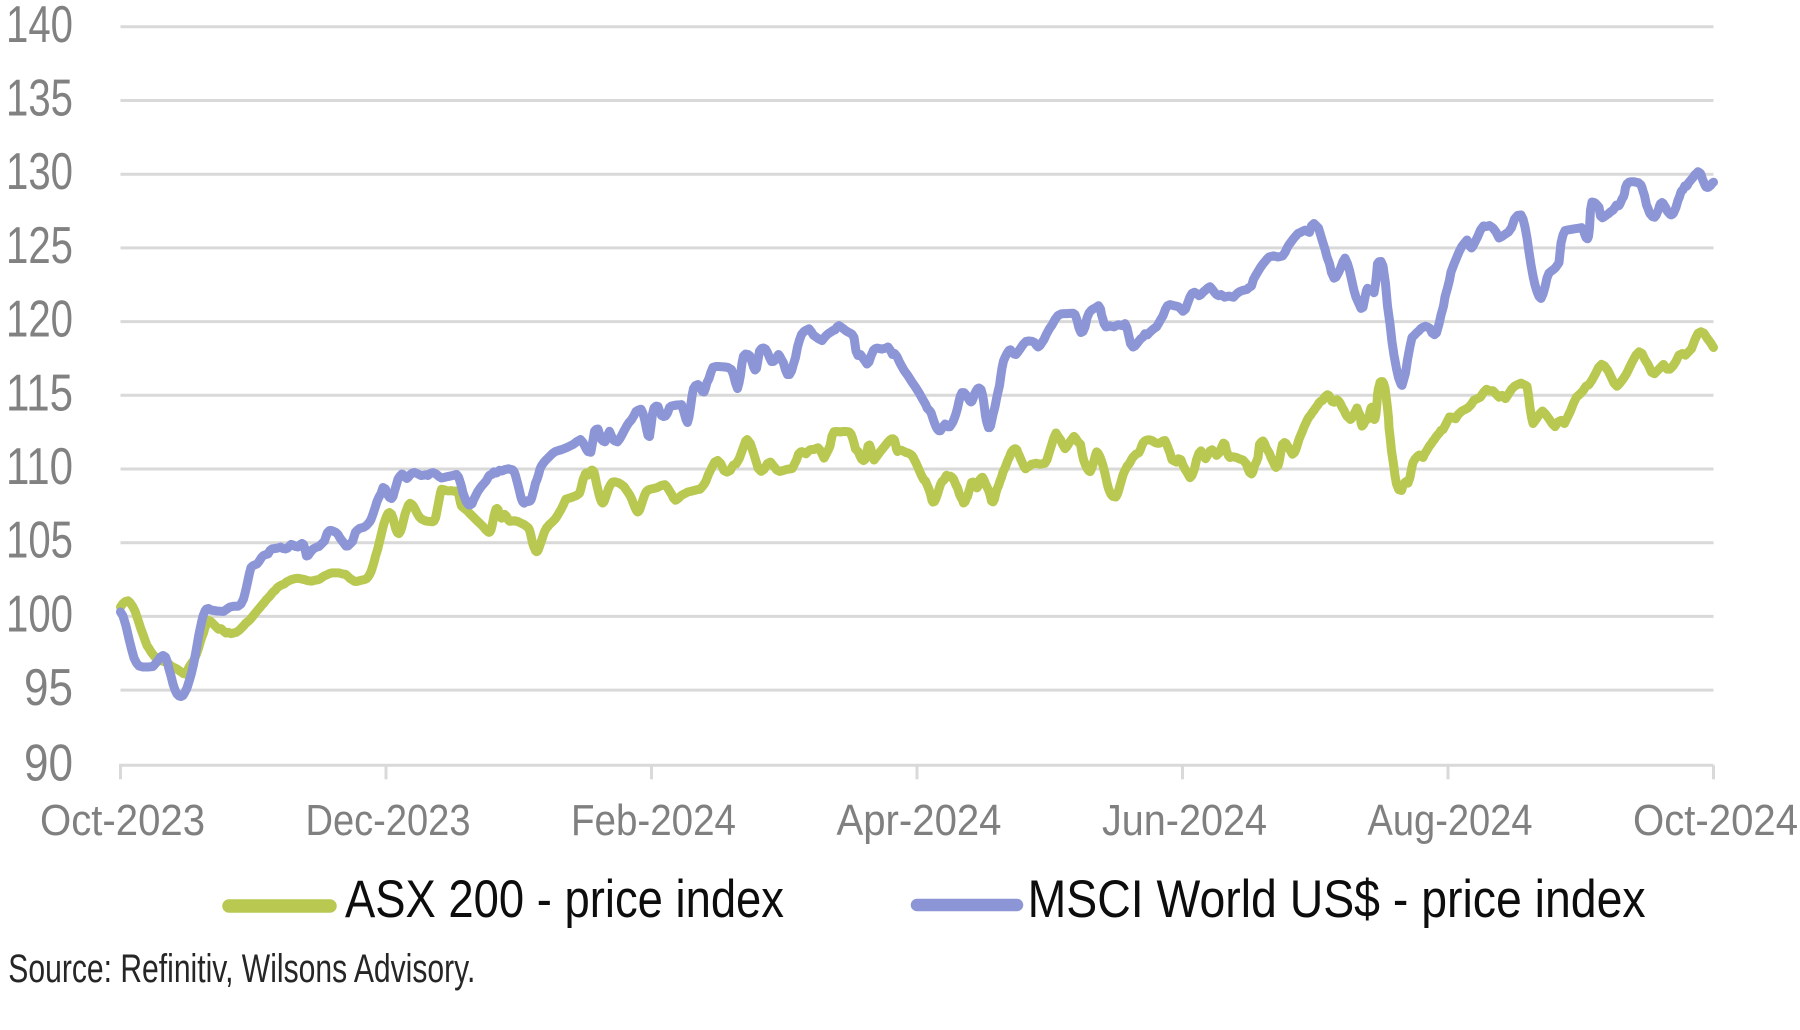 The width and height of the screenshot is (1800, 1030). What do you see at coordinates (1337, 899) in the screenshot?
I see `svg-text: MSCI World US$ - price index` at bounding box center [1337, 899].